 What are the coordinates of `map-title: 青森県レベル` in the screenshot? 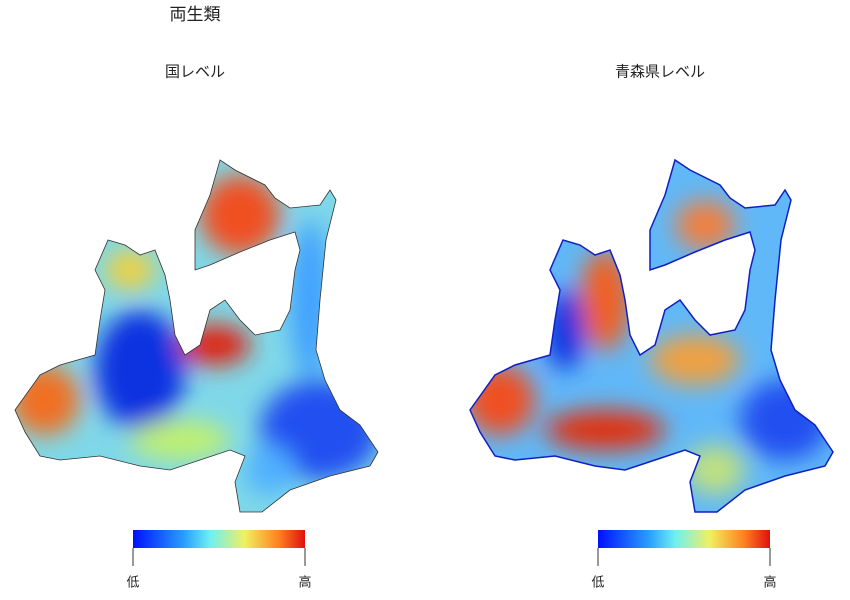 It's located at (660, 72).